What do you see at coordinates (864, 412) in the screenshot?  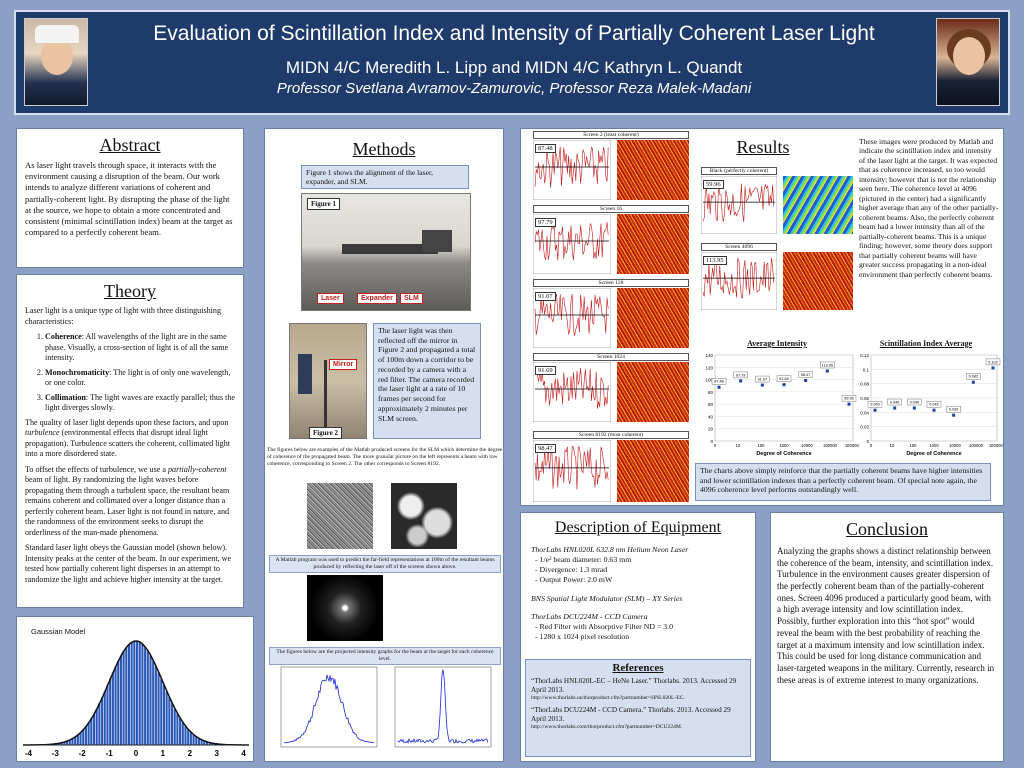 I see `y-tick-label: 0.04` at bounding box center [864, 412].